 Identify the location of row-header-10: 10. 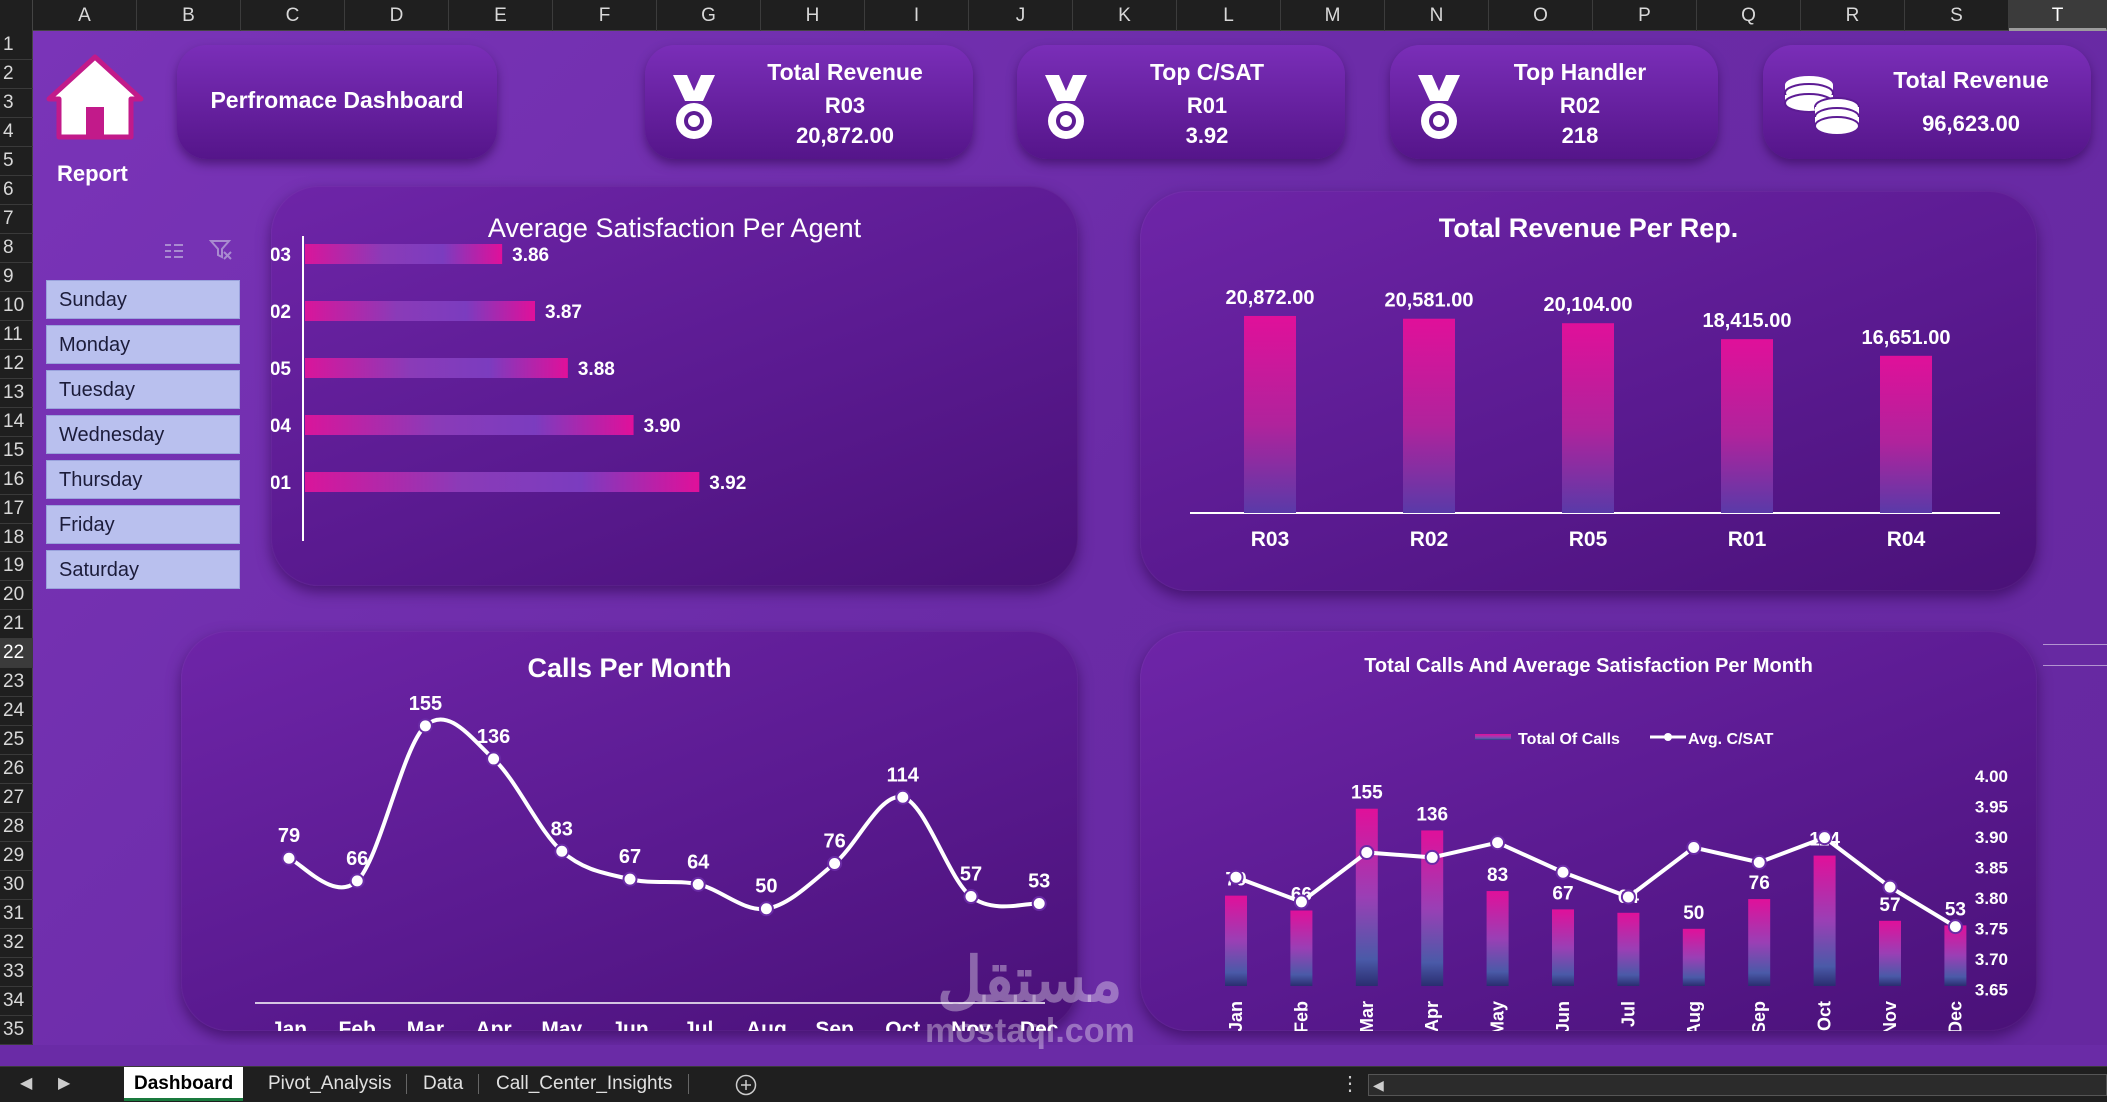
(16, 306).